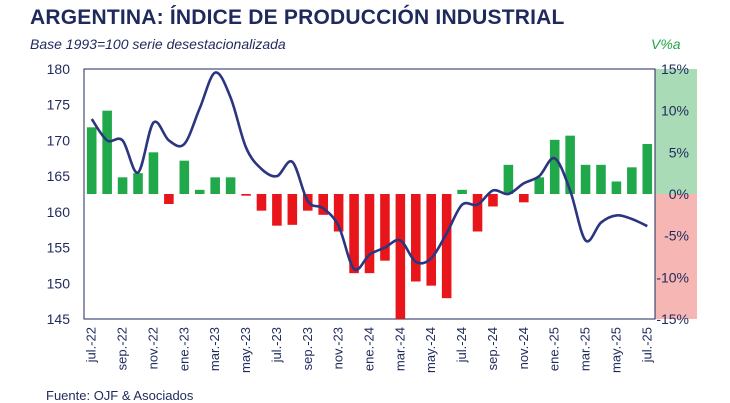  What do you see at coordinates (59, 140) in the screenshot?
I see `left-tick-label: 170` at bounding box center [59, 140].